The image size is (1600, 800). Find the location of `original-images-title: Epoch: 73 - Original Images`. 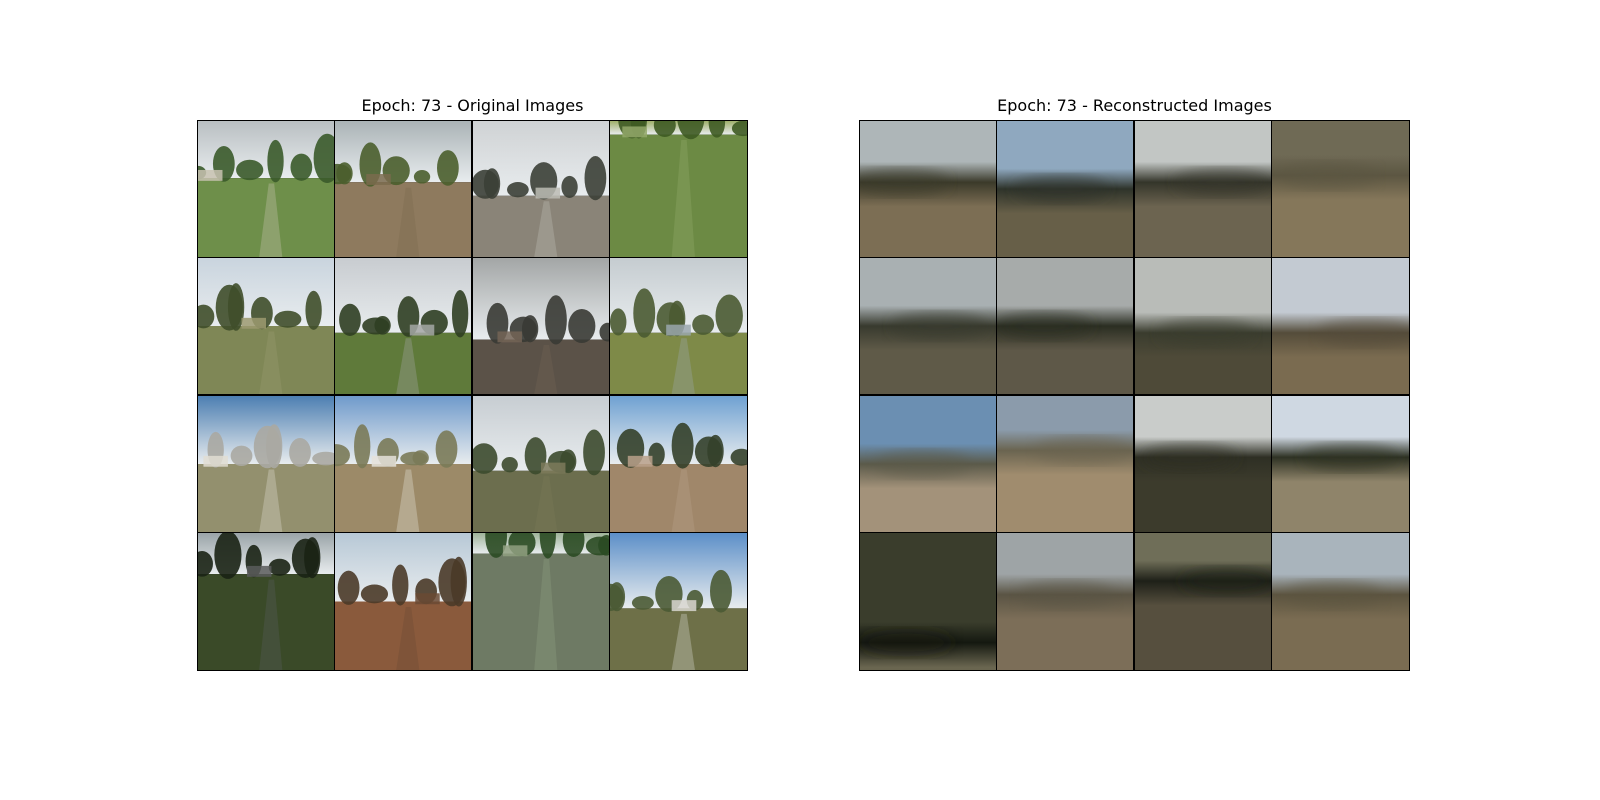

original-images-title: Epoch: 73 - Original Images is located at coordinates (472, 105).